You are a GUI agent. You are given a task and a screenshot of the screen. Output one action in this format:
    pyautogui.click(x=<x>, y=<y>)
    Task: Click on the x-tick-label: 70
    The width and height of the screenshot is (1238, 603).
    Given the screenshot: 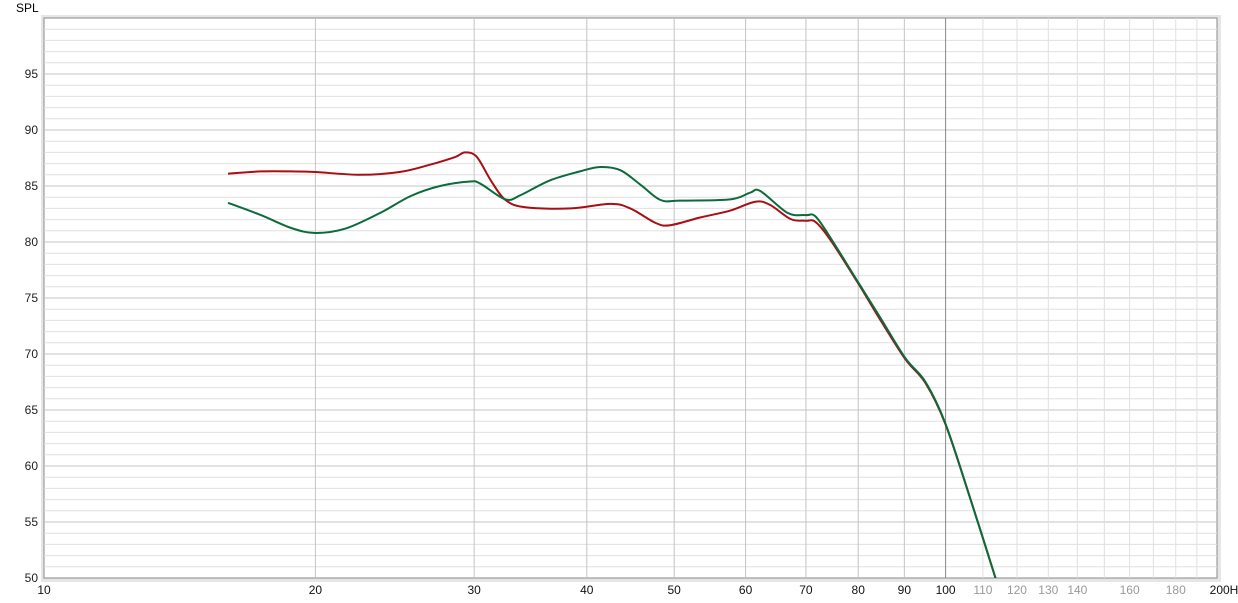 What is the action you would take?
    pyautogui.click(x=806, y=590)
    